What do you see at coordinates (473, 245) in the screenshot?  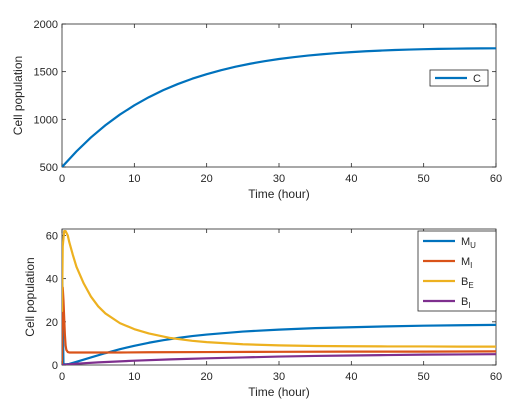 I see `legend-subscript-1: U` at bounding box center [473, 245].